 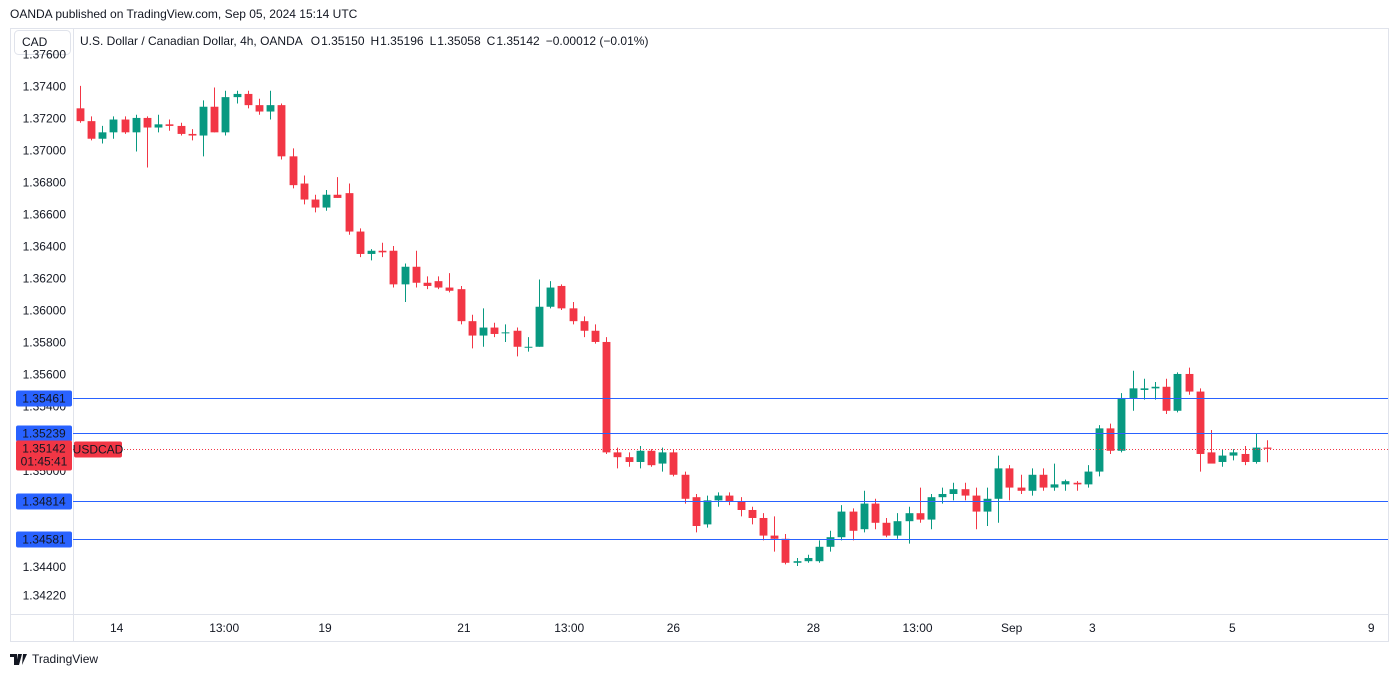 I want to click on ohlc-value: 1.35196, so click(x=402, y=41).